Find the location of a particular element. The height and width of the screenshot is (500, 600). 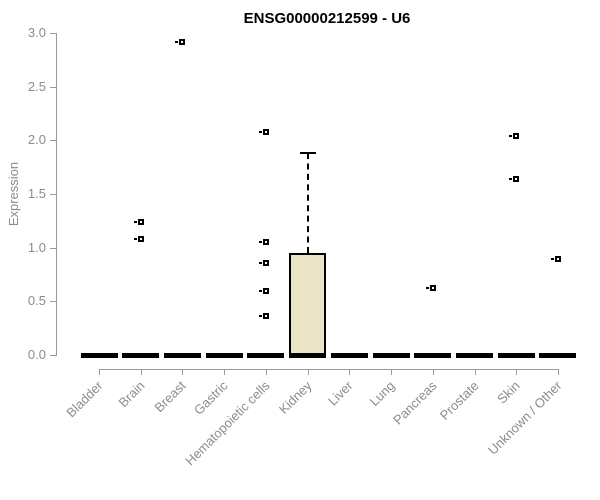

box is located at coordinates (308, 305).